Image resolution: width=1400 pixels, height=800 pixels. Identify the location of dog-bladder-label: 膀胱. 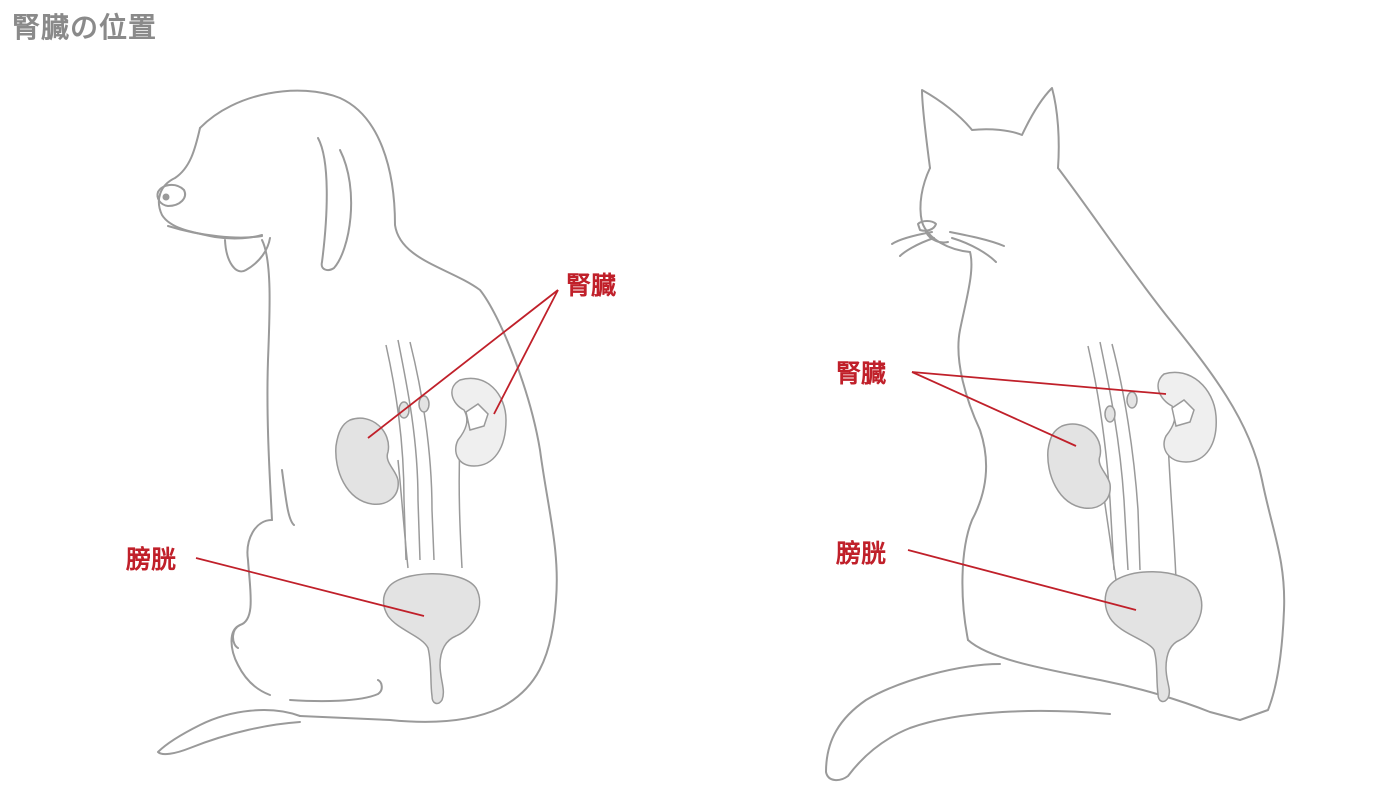
(151, 559).